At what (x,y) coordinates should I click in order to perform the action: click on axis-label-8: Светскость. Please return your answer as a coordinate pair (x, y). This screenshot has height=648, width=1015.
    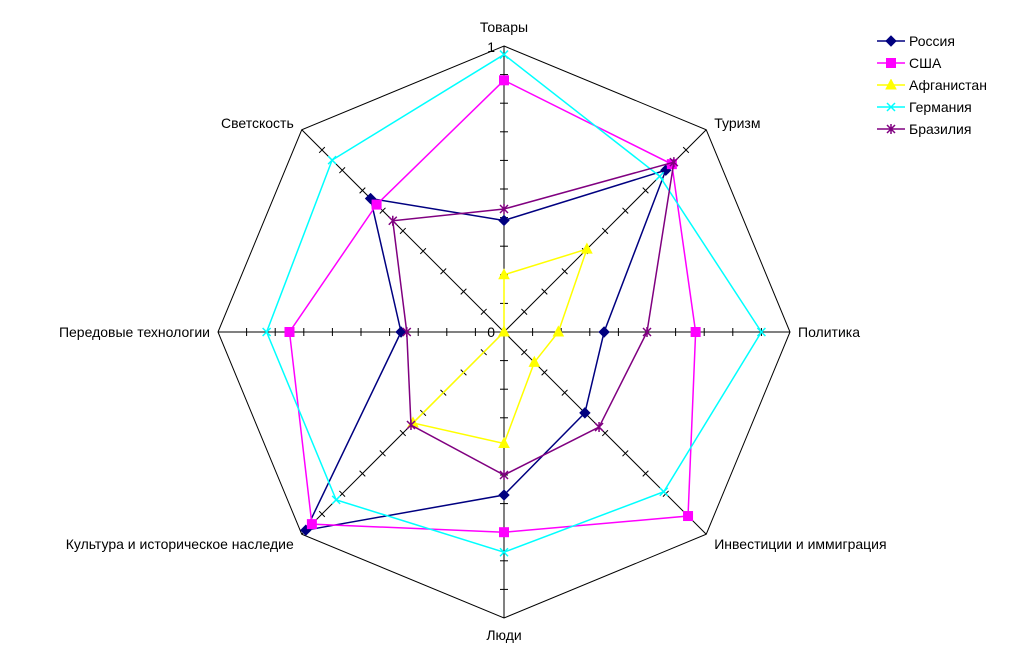
    Looking at the image, I should click on (257, 123).